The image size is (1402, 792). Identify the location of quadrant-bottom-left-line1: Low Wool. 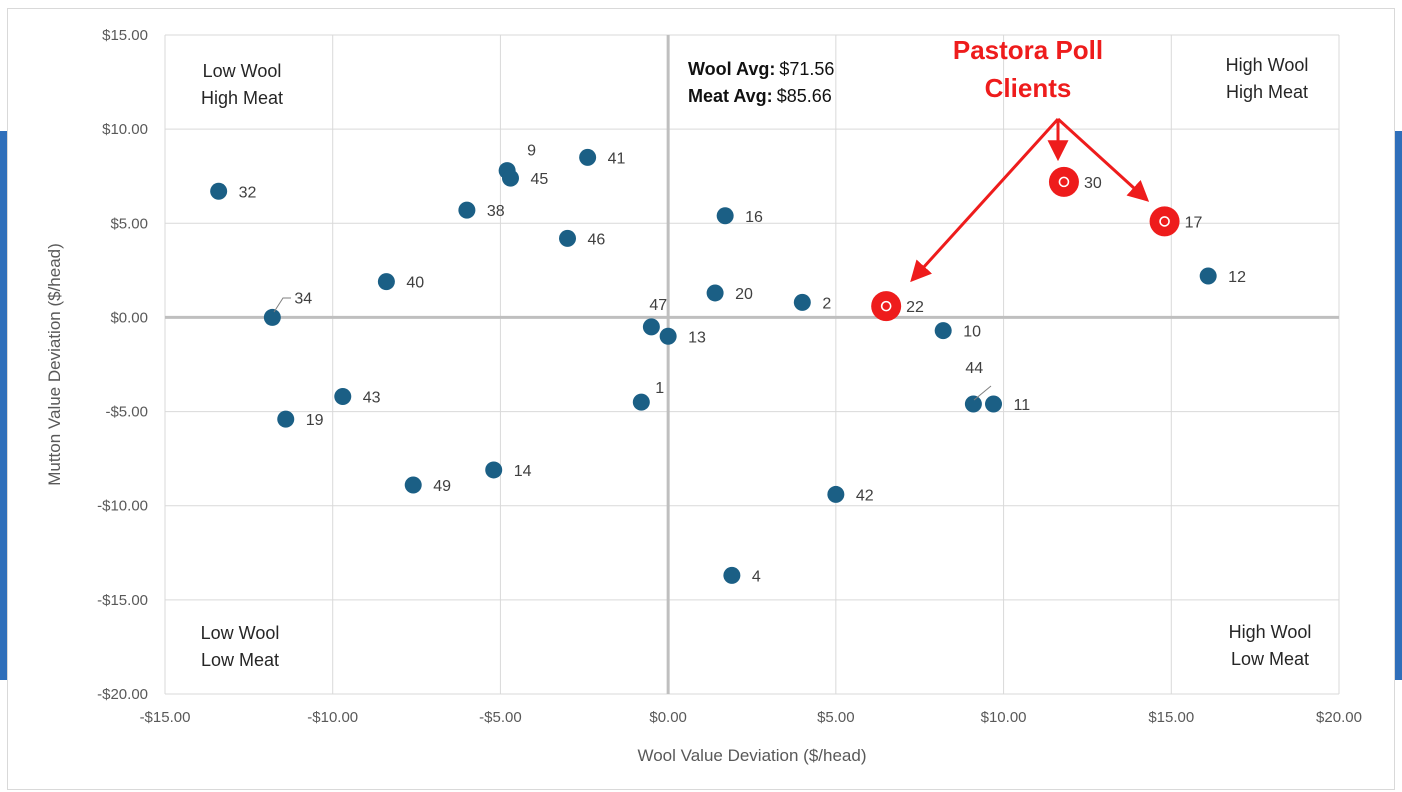
(240, 633).